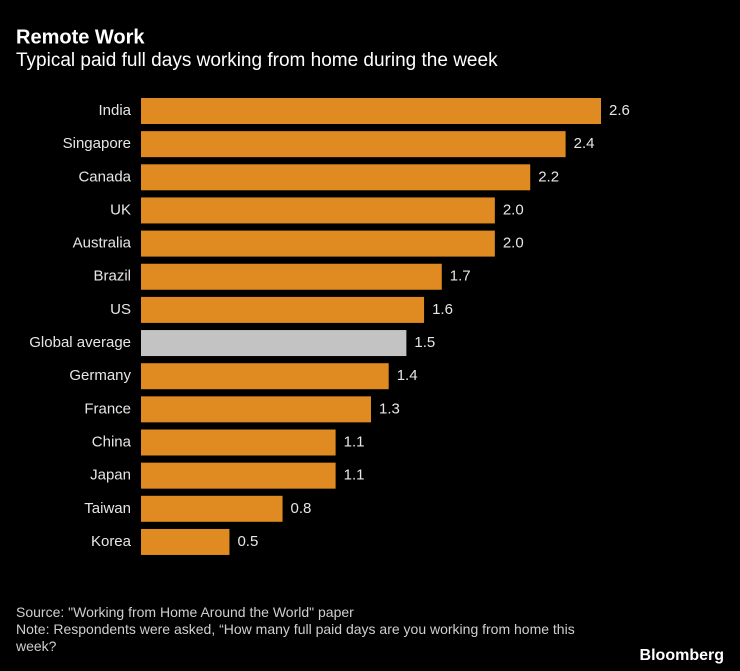 The image size is (740, 671). What do you see at coordinates (111, 541) in the screenshot?
I see `category-label: Korea` at bounding box center [111, 541].